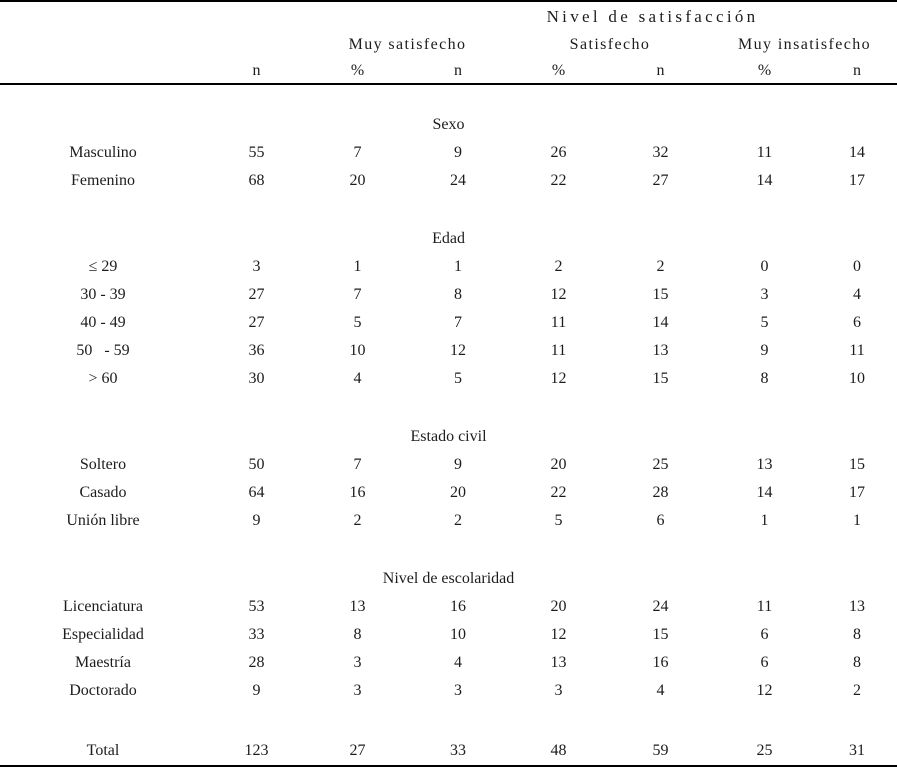 The image size is (897, 770). I want to click on table-row: Especialidad 33 8 10 12 15 6 8, so click(448, 635).